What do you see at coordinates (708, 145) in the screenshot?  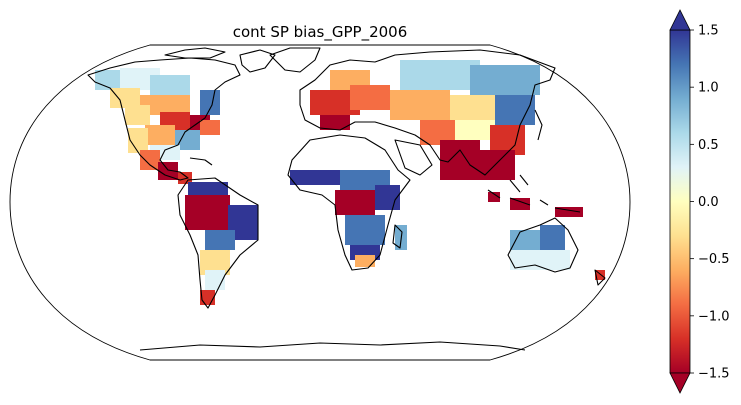 I see `colorbar-tick-label: 0.5` at bounding box center [708, 145].